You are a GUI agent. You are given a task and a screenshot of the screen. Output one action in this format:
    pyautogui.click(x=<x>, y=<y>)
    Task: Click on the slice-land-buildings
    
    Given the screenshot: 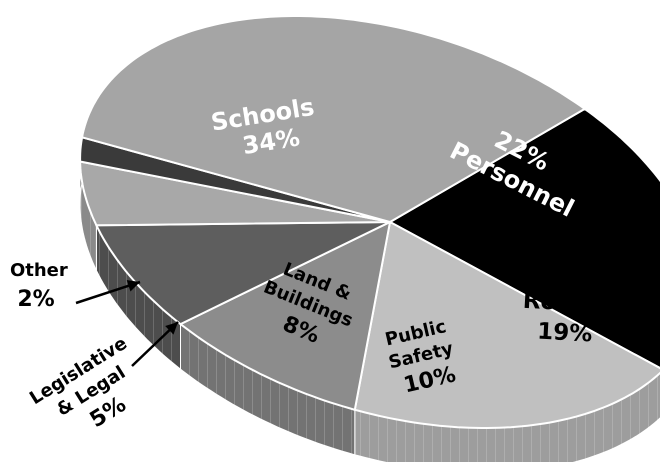 What is the action you would take?
    pyautogui.click(x=242, y=273)
    